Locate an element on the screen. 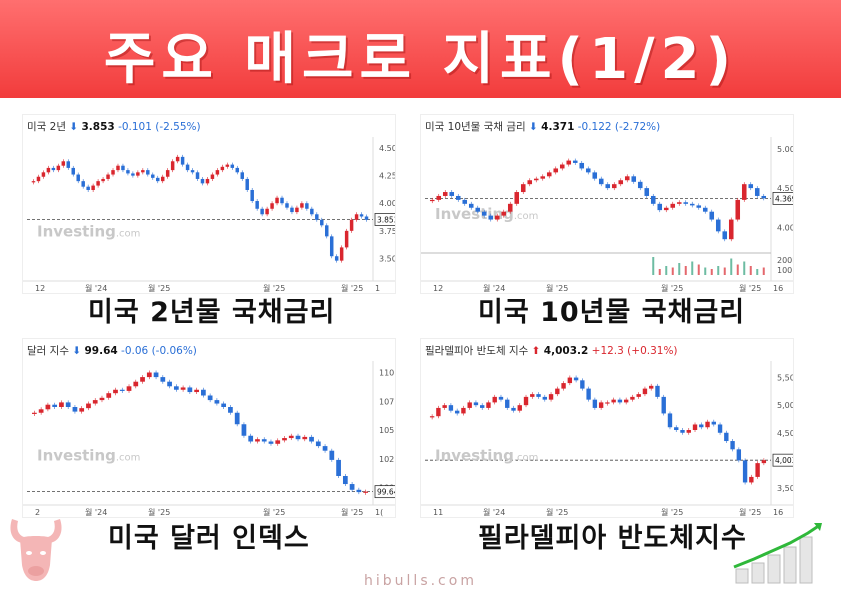  x-tick-label: 16 is located at coordinates (778, 288).